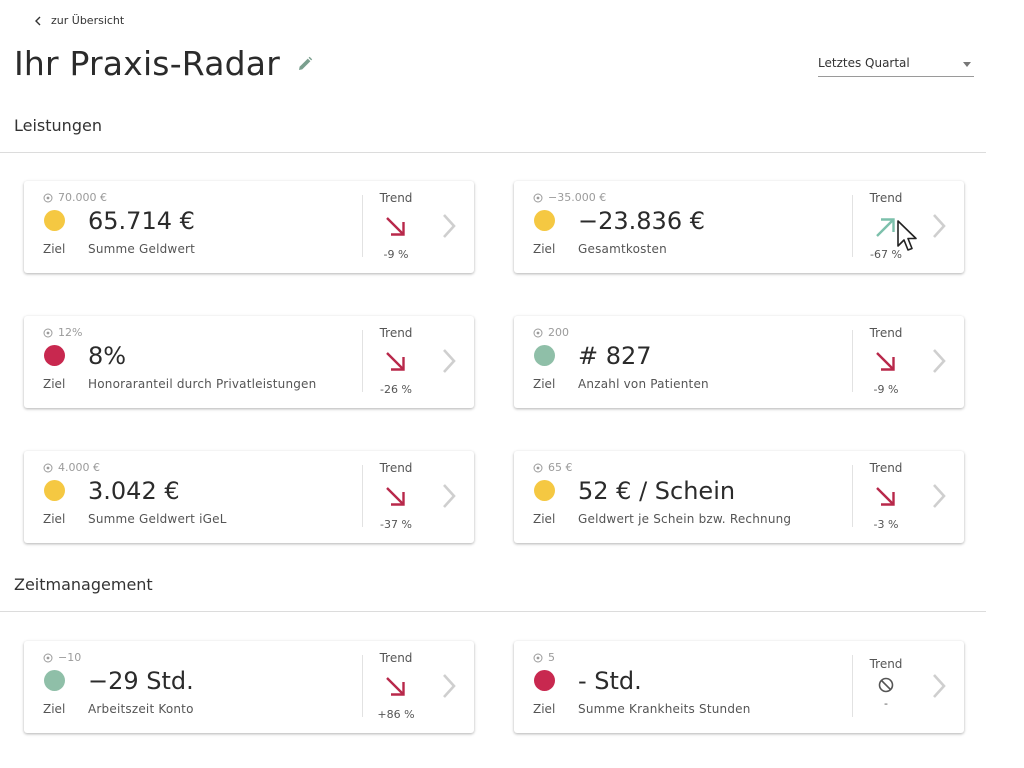  I want to click on kpi-value: 52 € / Schein, so click(657, 491).